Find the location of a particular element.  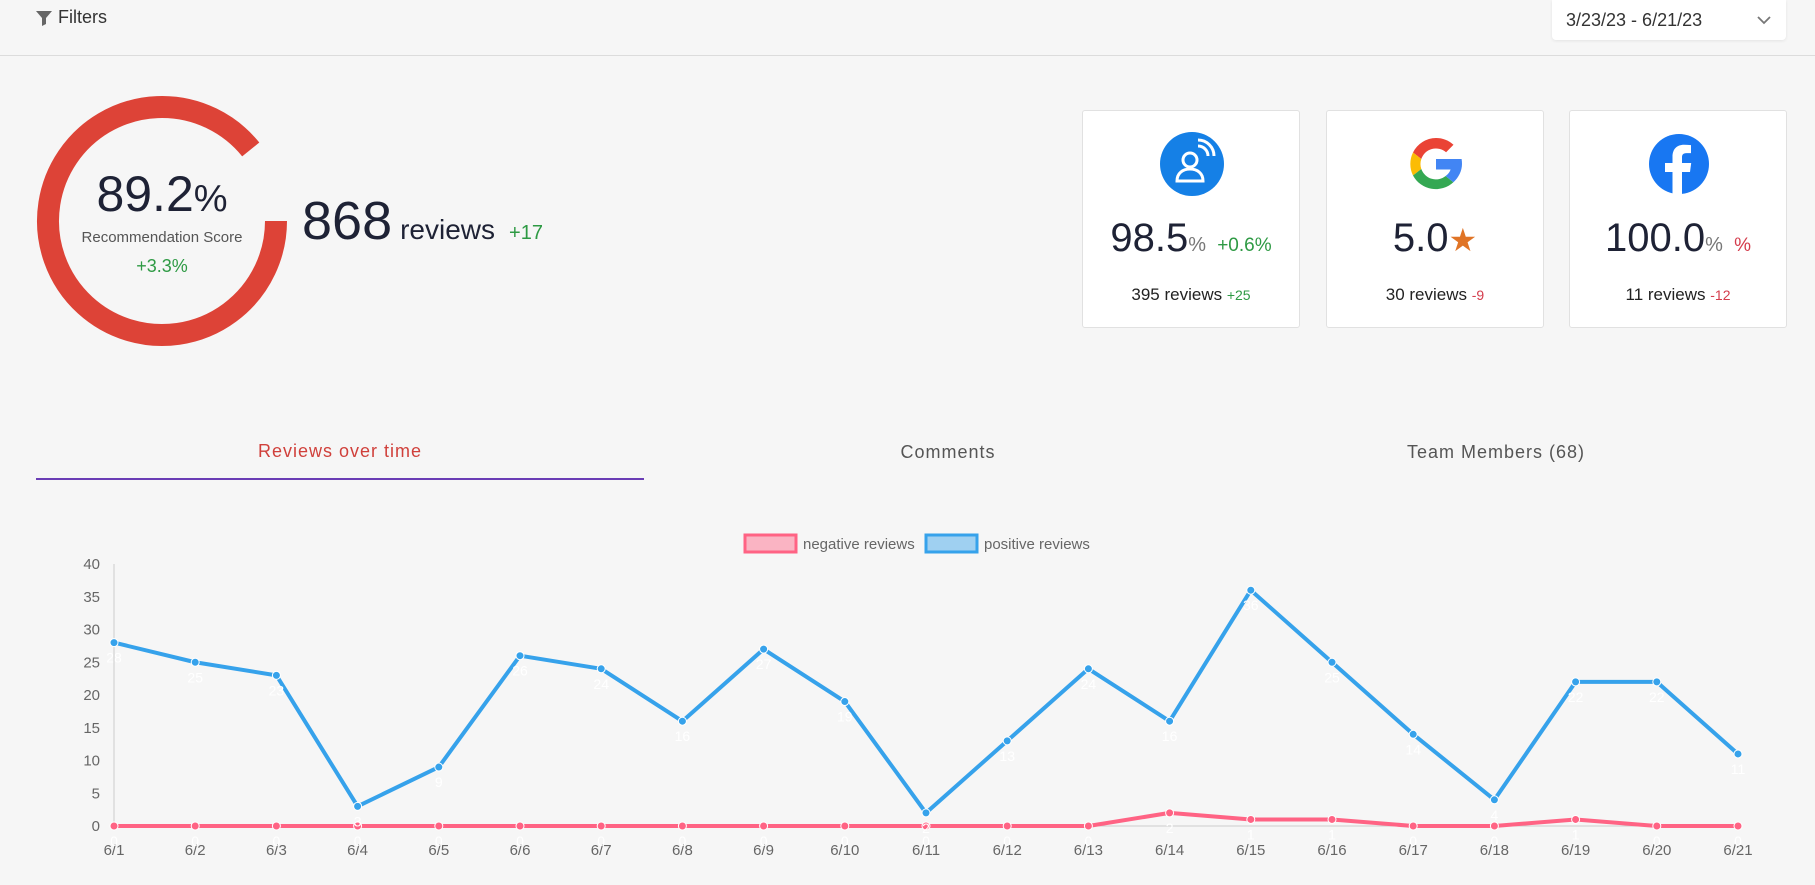

recommendation-gauge is located at coordinates (162, 221).